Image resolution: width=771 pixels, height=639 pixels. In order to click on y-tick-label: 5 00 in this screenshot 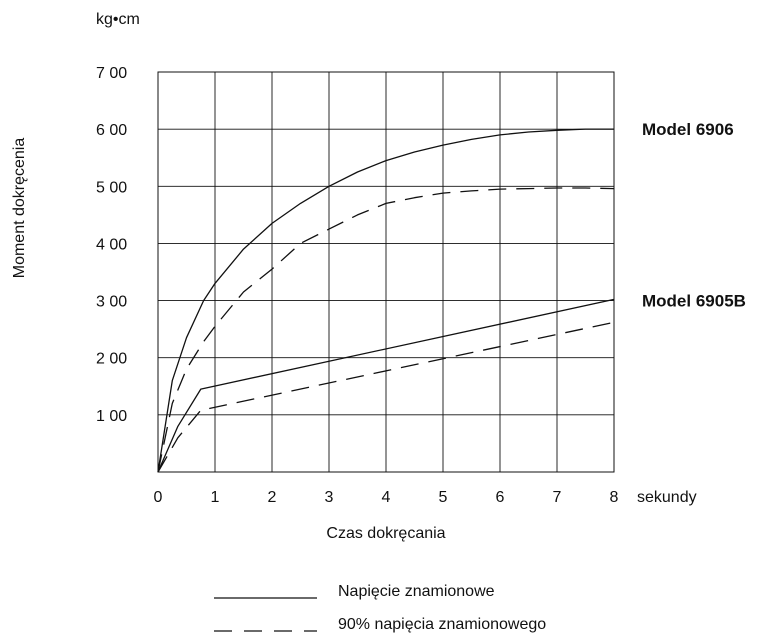, I will do `click(111, 187)`.